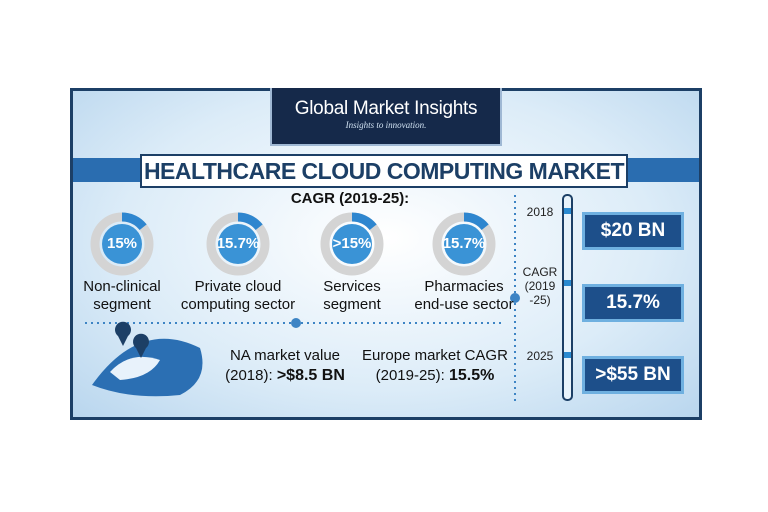 Image resolution: width=768 pixels, height=512 pixels. Describe the element at coordinates (122, 286) in the screenshot. I see `segment-label-line: Non-clinical` at that location.